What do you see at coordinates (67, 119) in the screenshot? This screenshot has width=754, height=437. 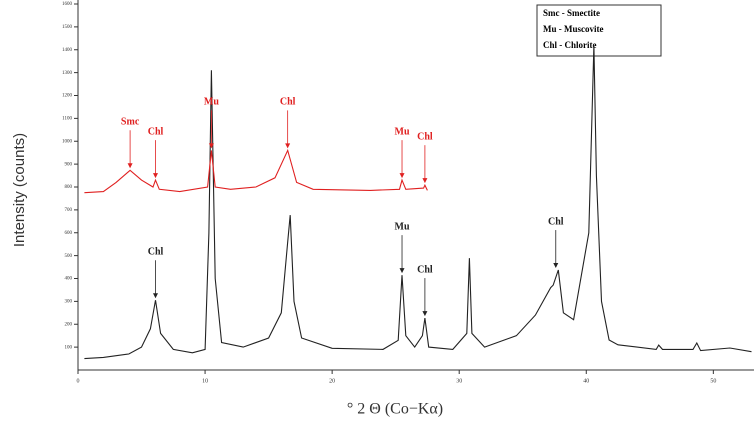 I see `y-tick-label: 1100` at bounding box center [67, 119].